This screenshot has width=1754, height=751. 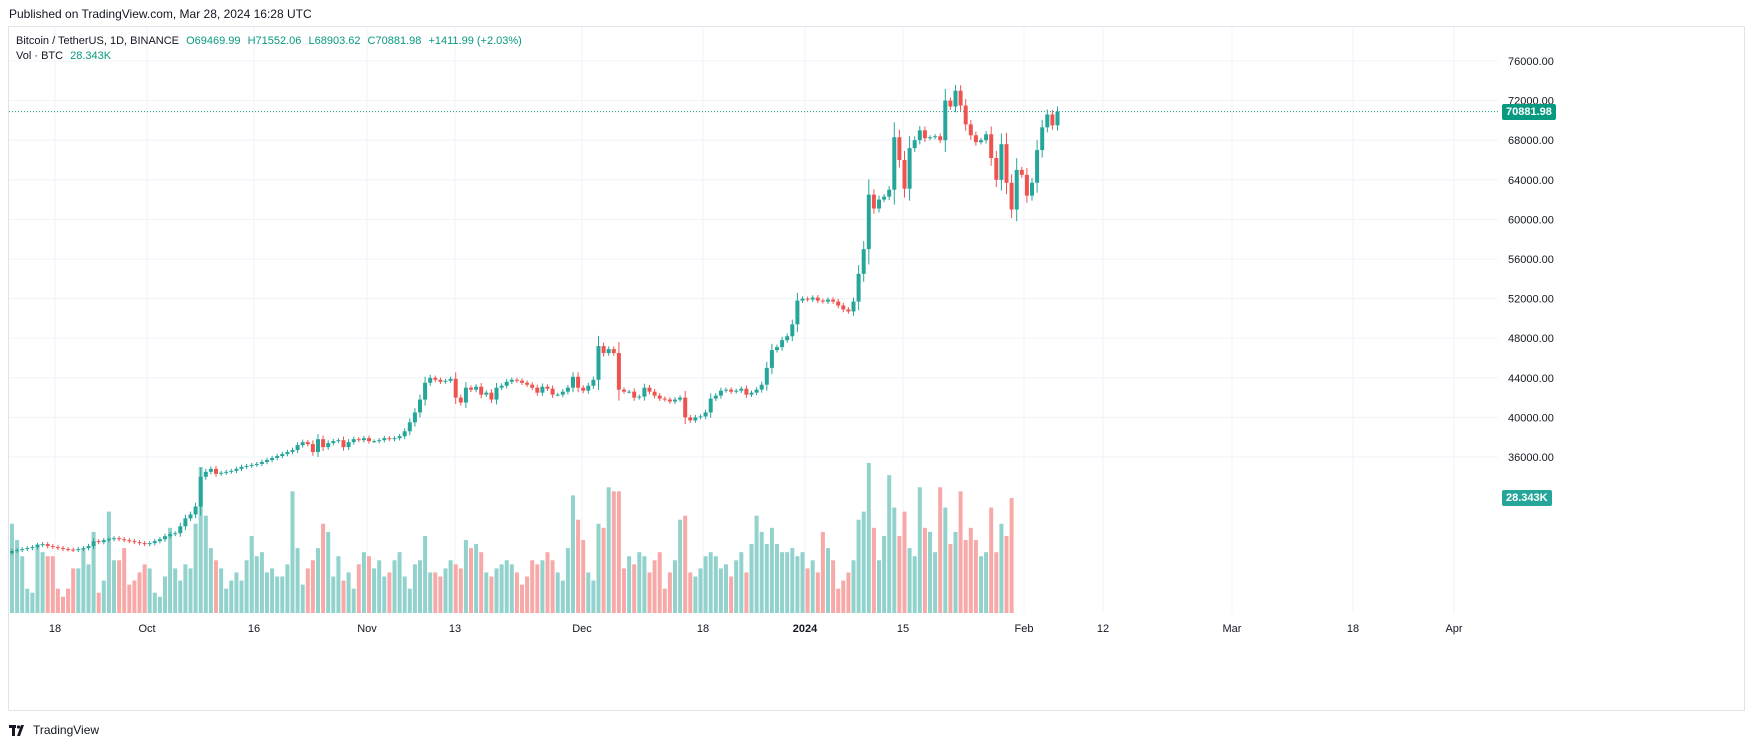 What do you see at coordinates (254, 629) in the screenshot?
I see `x-tick-label: 16` at bounding box center [254, 629].